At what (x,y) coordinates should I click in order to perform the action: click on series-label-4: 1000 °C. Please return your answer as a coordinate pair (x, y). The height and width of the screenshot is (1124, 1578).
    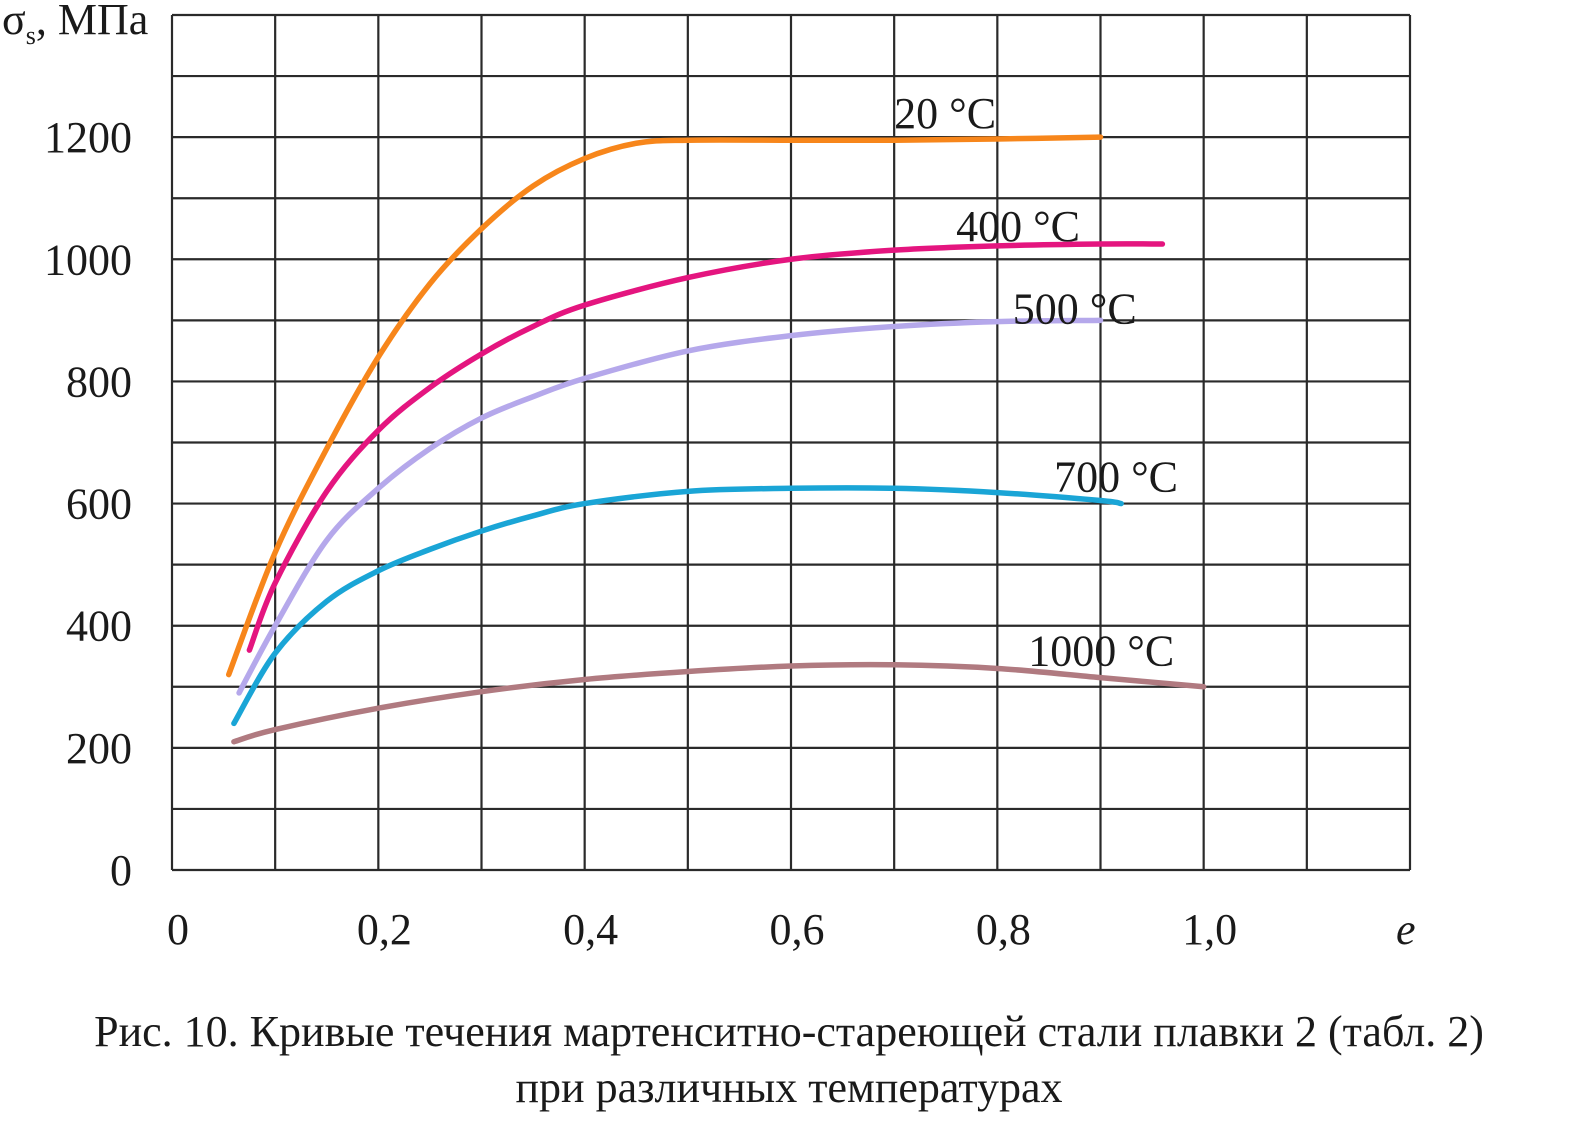
    Looking at the image, I should click on (1101, 650).